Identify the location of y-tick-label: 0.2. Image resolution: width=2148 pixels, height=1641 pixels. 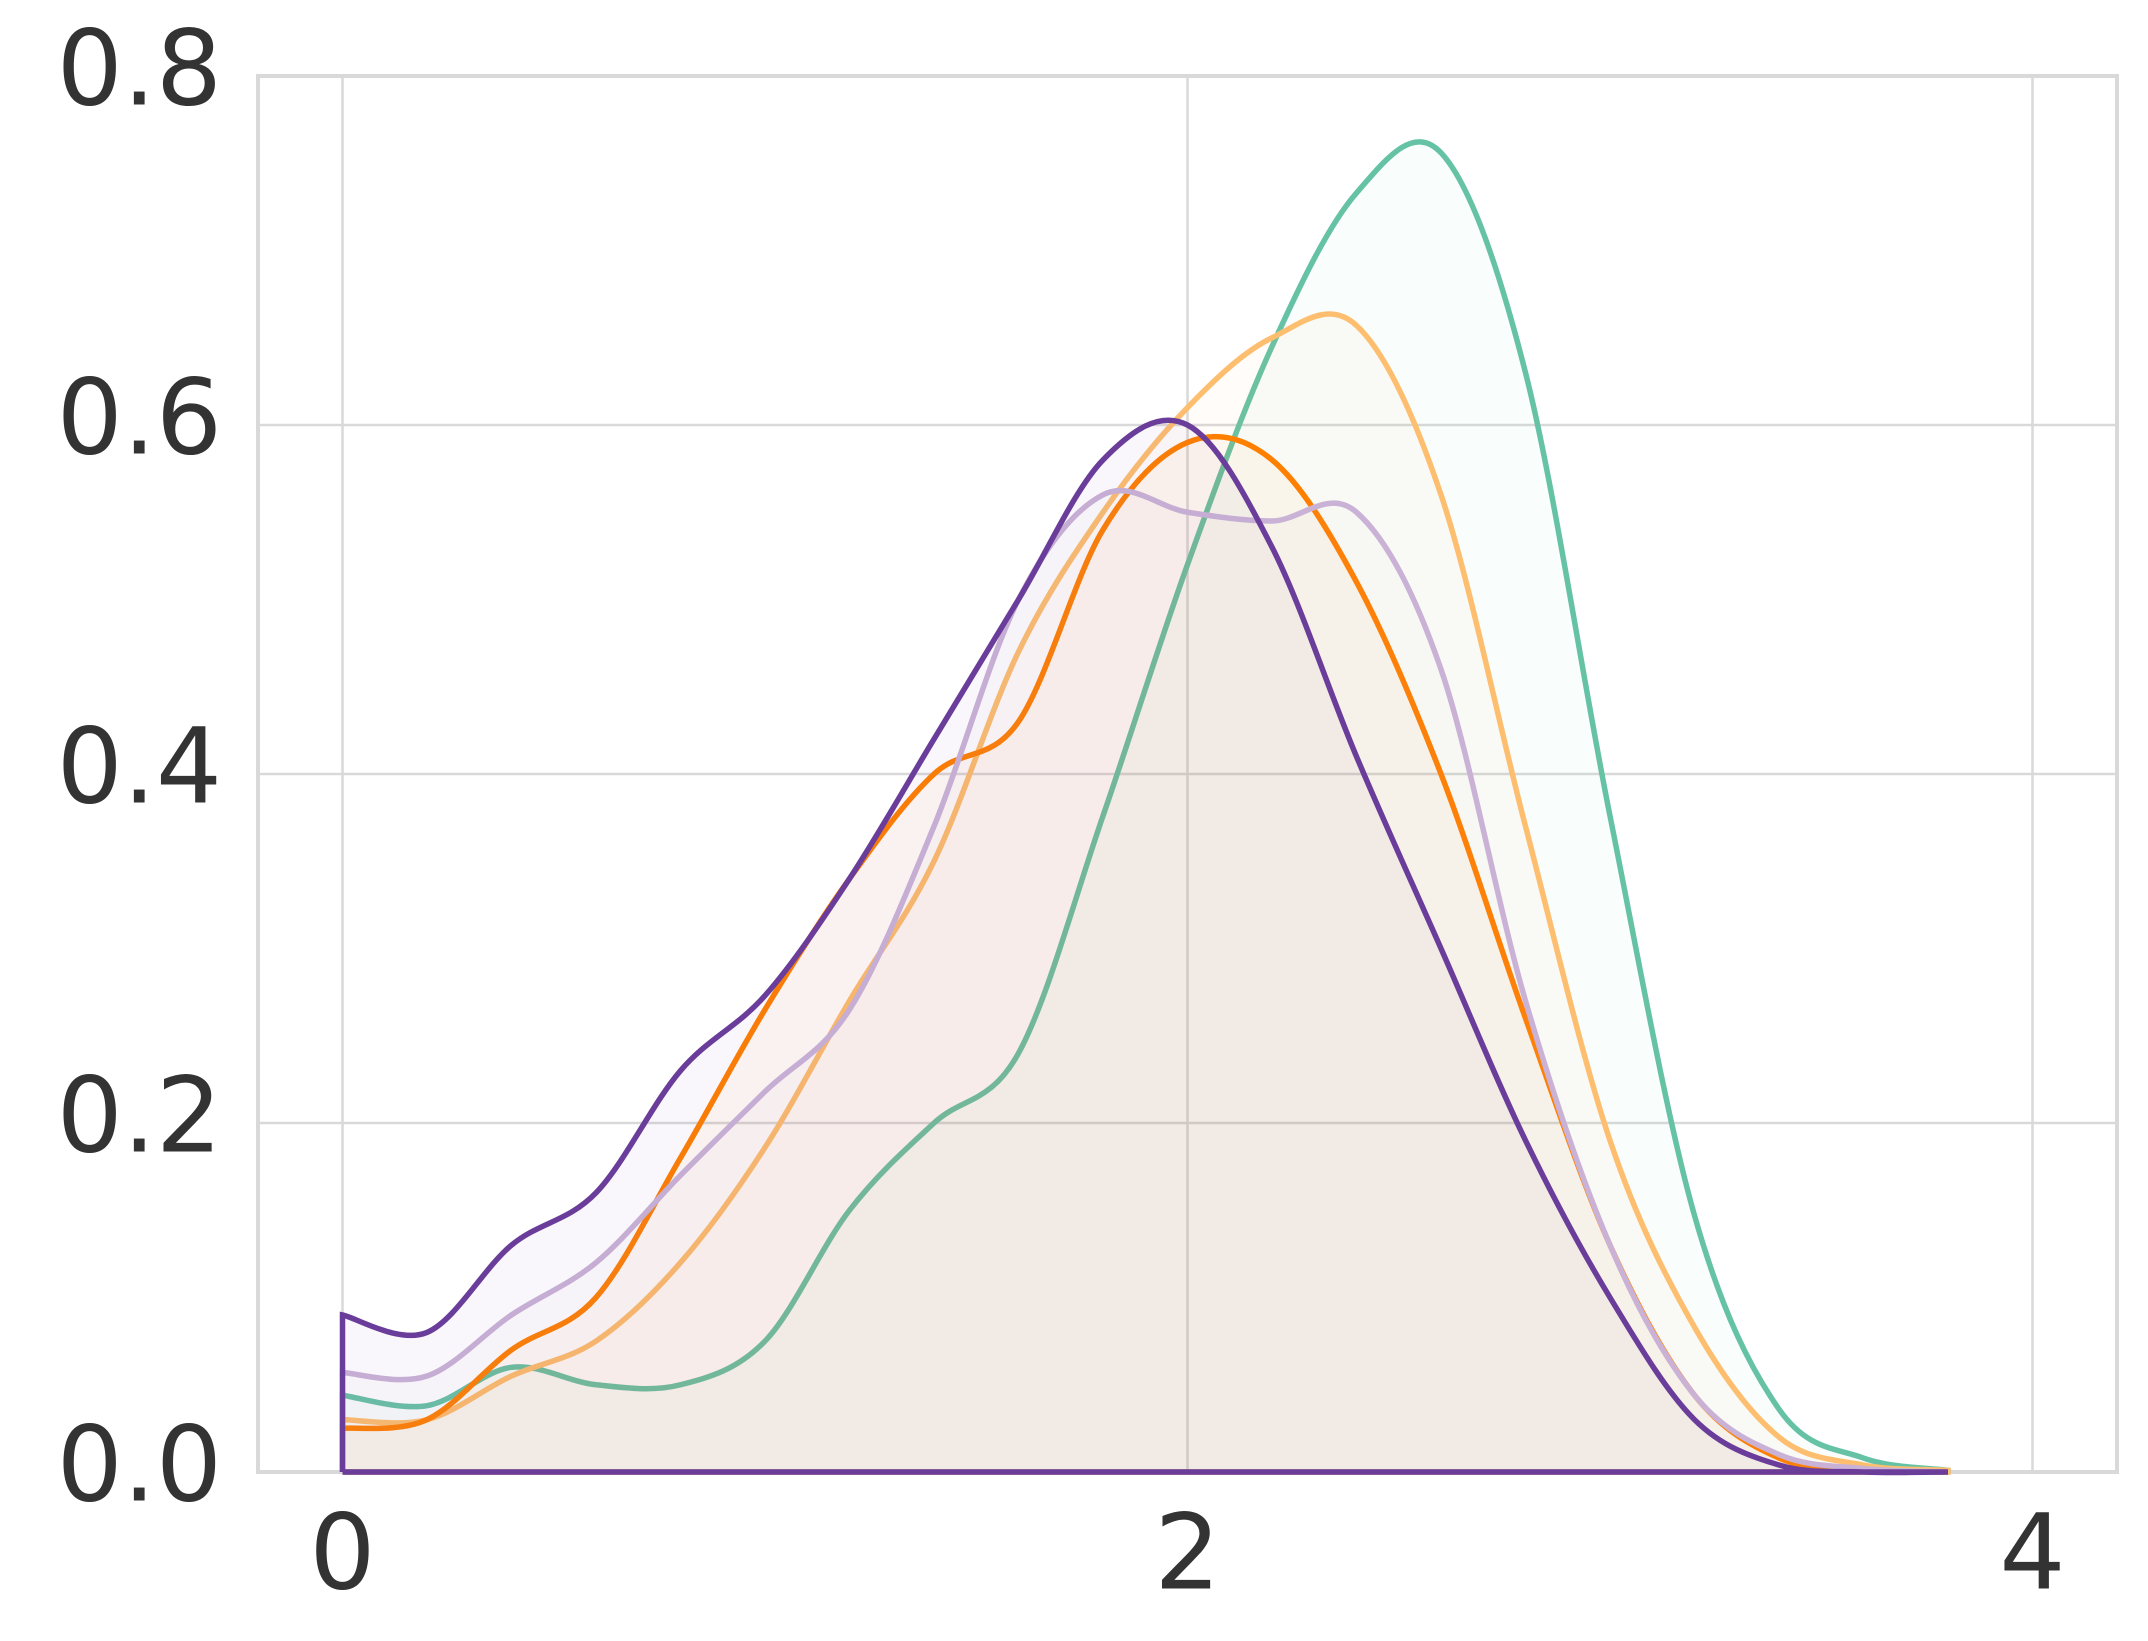
(139, 1115).